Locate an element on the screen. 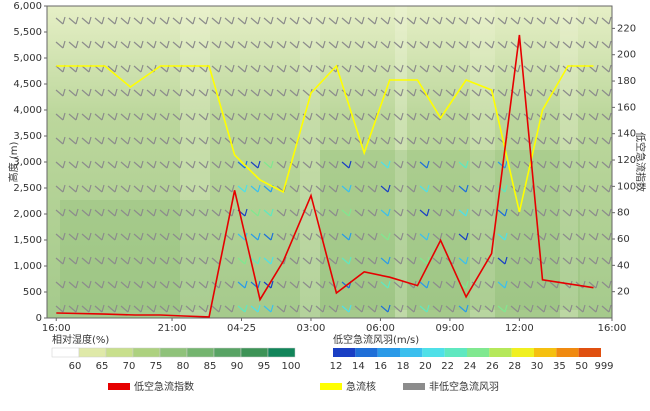  x-tick-label: 12:00 is located at coordinates (519, 328).